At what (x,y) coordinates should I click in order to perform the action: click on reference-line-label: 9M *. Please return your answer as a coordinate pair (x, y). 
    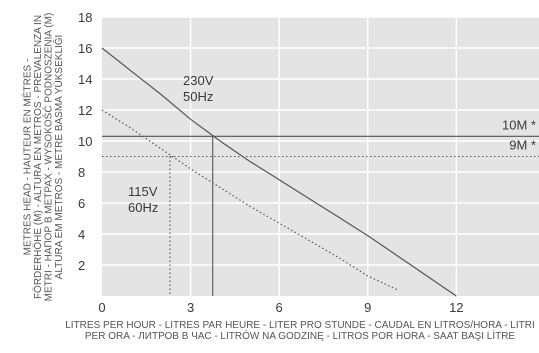
    Looking at the image, I should click on (522, 145).